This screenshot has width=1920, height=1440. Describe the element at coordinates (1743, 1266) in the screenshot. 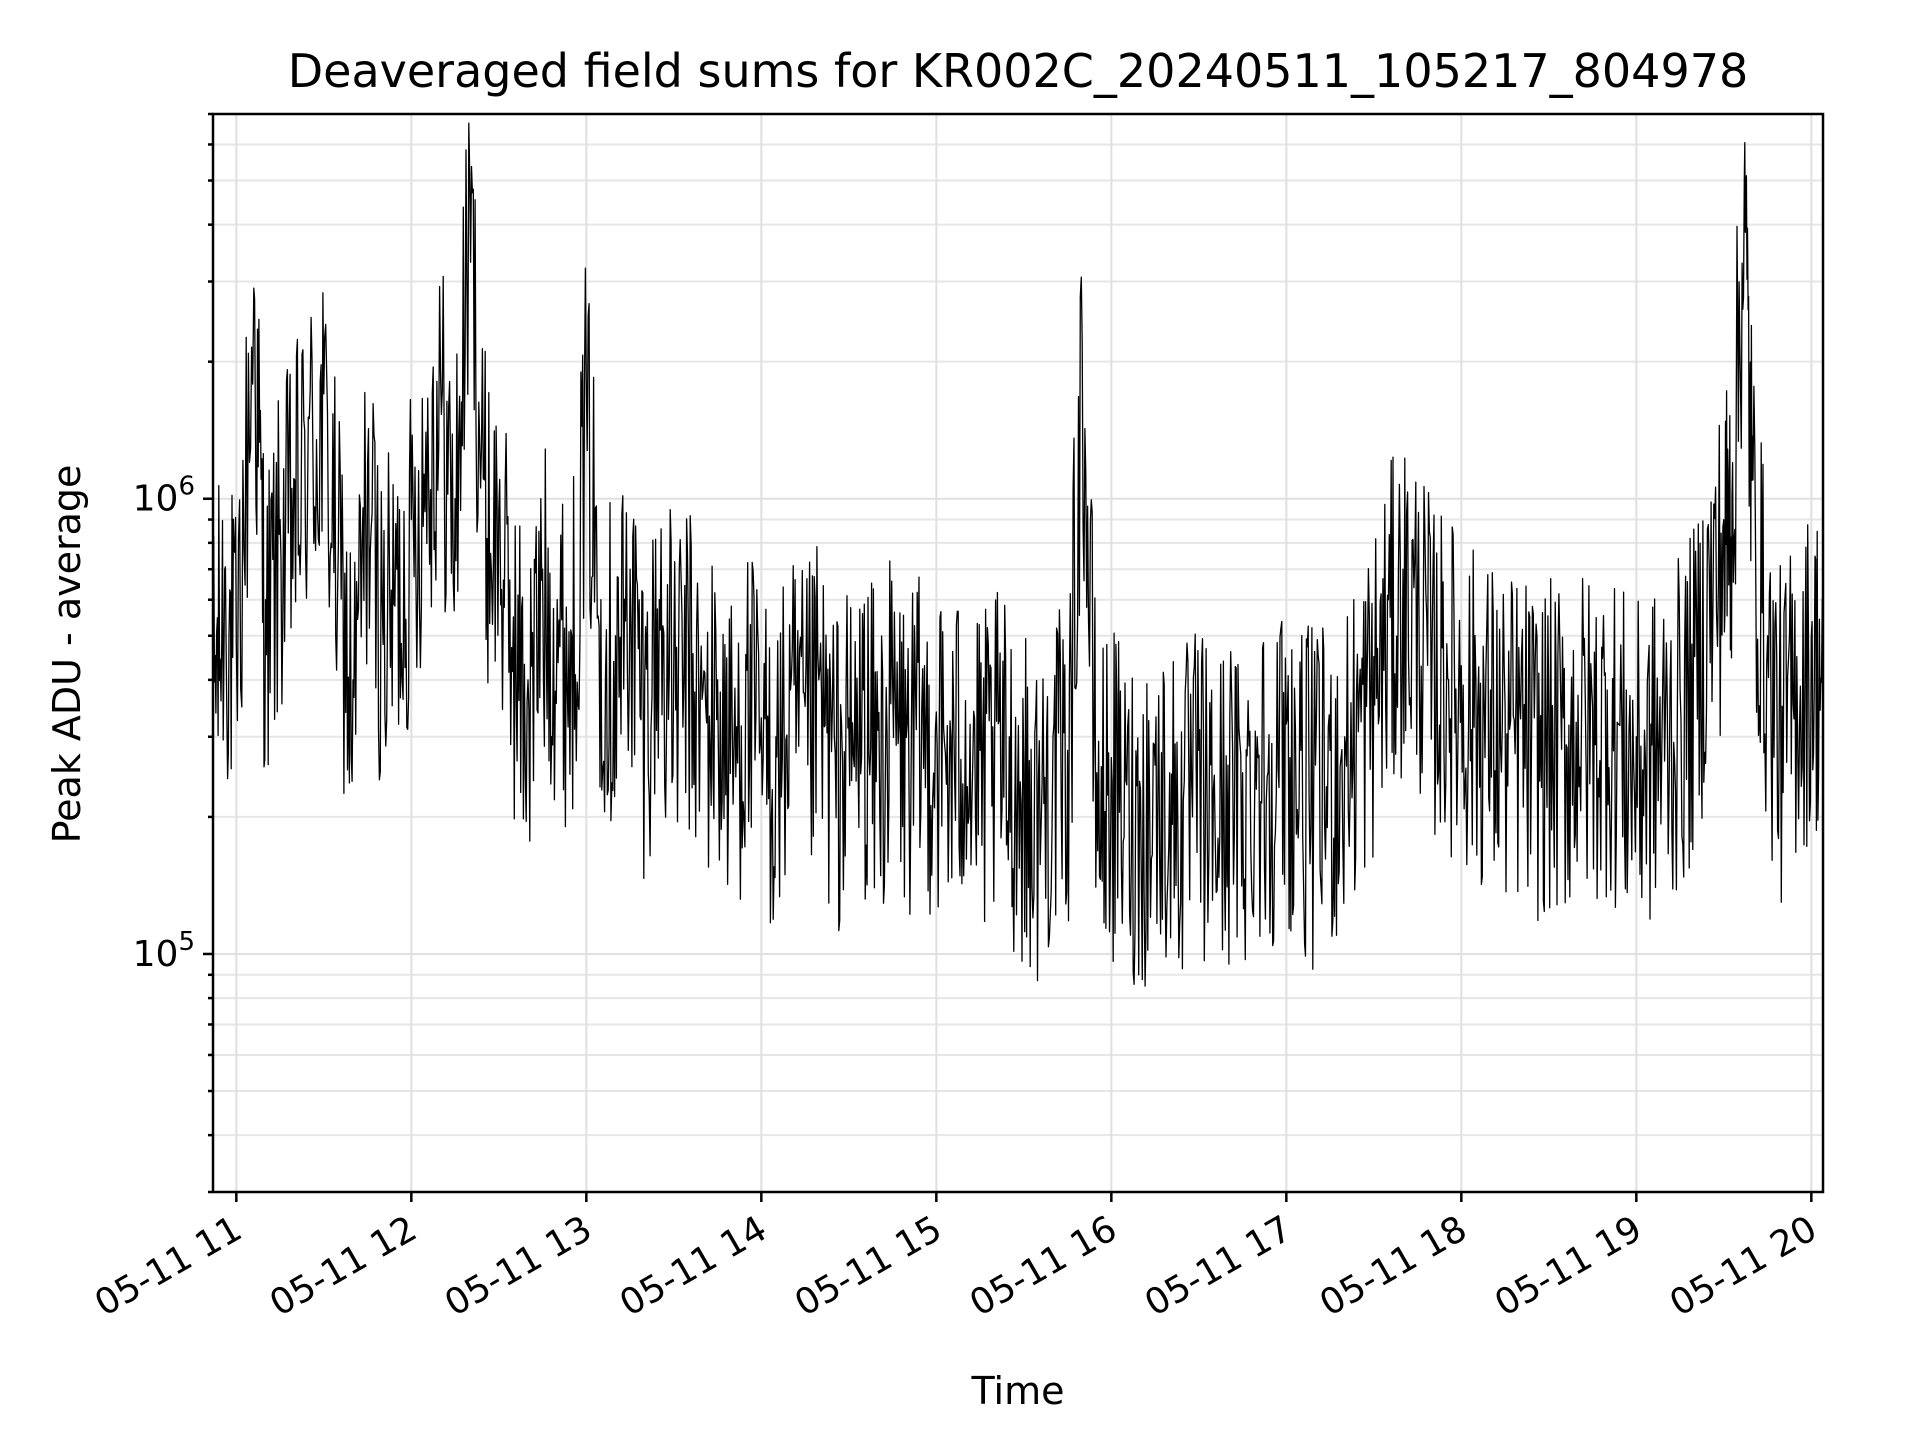

I see `x-tick-label: 05-11 20` at that location.